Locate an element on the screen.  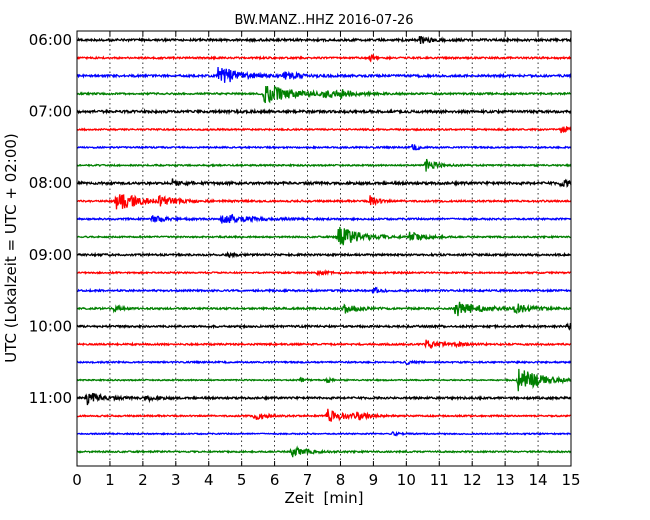
x-tick-label: 4 is located at coordinates (209, 480).